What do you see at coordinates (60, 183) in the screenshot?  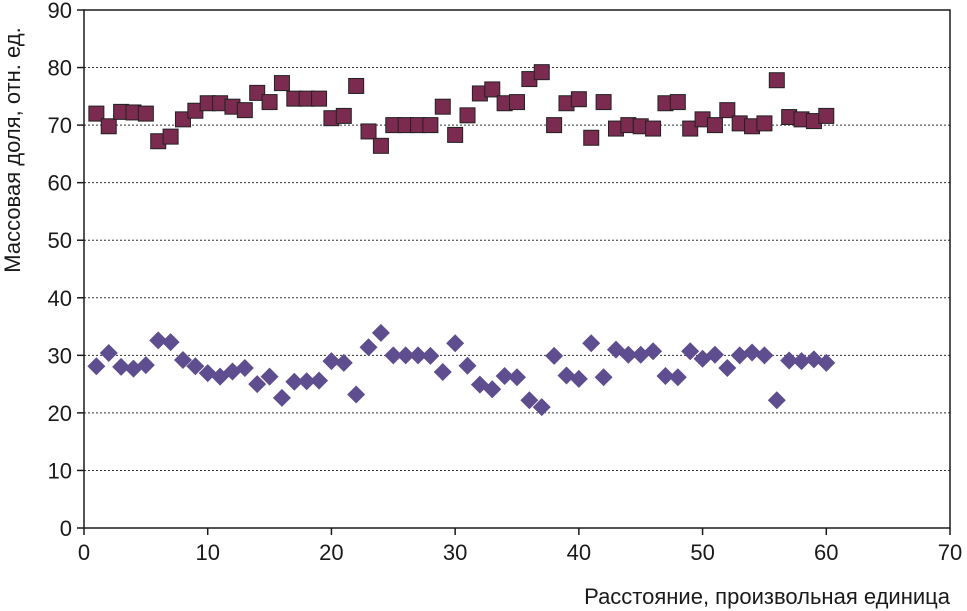 I see `y-tick-label: 60` at bounding box center [60, 183].